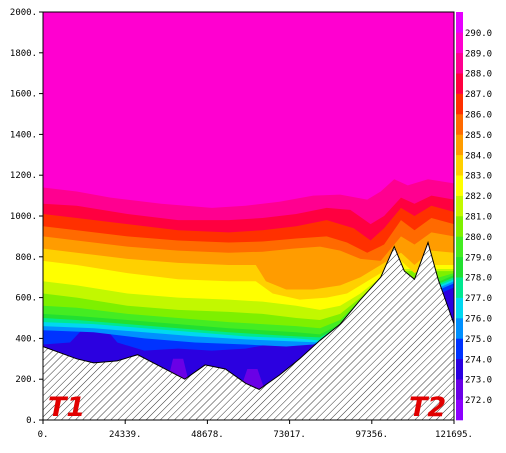 The height and width of the screenshot is (453, 506). I want to click on x-tick-label: 97356., so click(372, 435).